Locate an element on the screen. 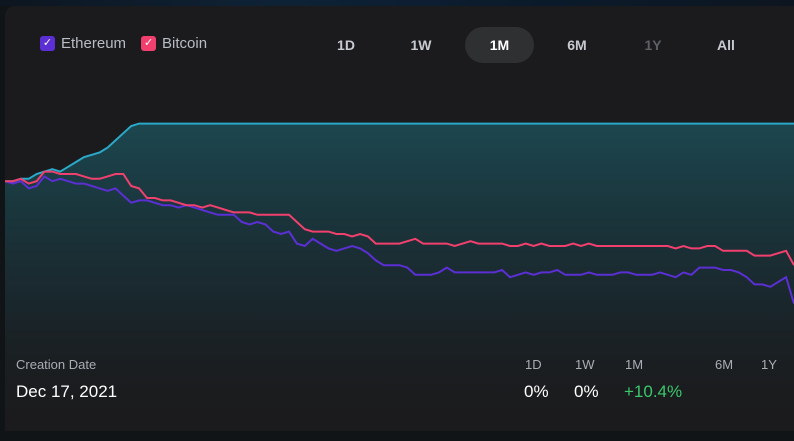 The height and width of the screenshot is (441, 794). period-label-1d: 1D is located at coordinates (533, 364).